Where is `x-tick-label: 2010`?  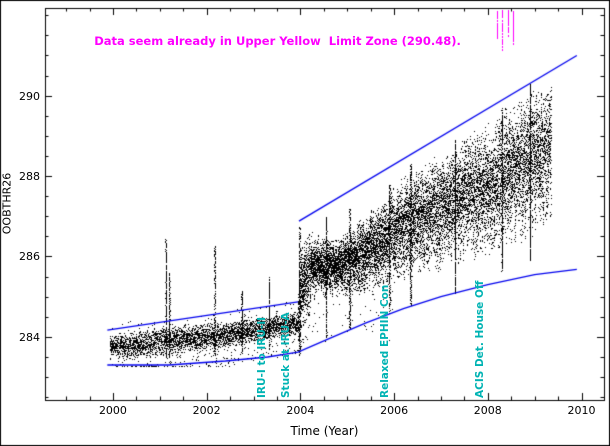 x-tick-label: 2010 is located at coordinates (581, 410).